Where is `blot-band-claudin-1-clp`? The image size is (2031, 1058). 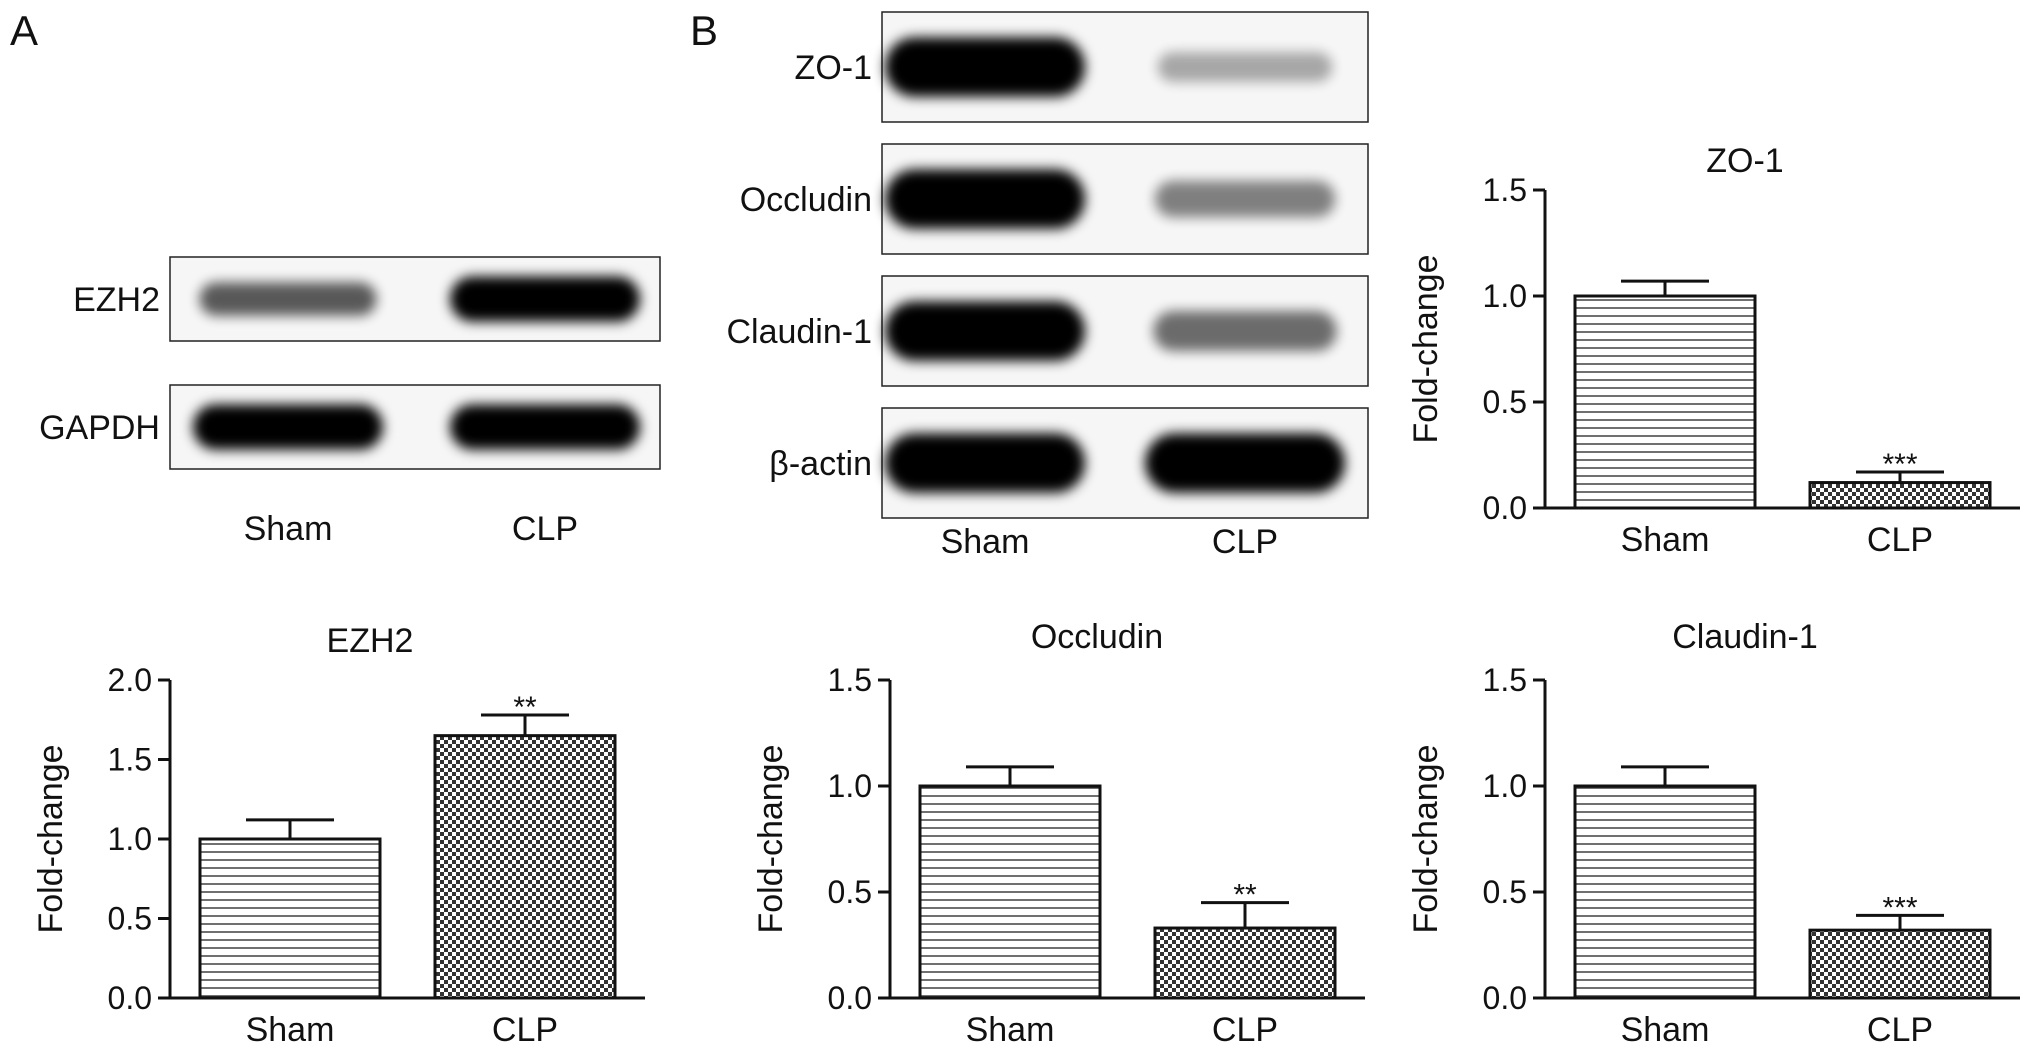 blot-band-claudin-1-clp is located at coordinates (1245, 331).